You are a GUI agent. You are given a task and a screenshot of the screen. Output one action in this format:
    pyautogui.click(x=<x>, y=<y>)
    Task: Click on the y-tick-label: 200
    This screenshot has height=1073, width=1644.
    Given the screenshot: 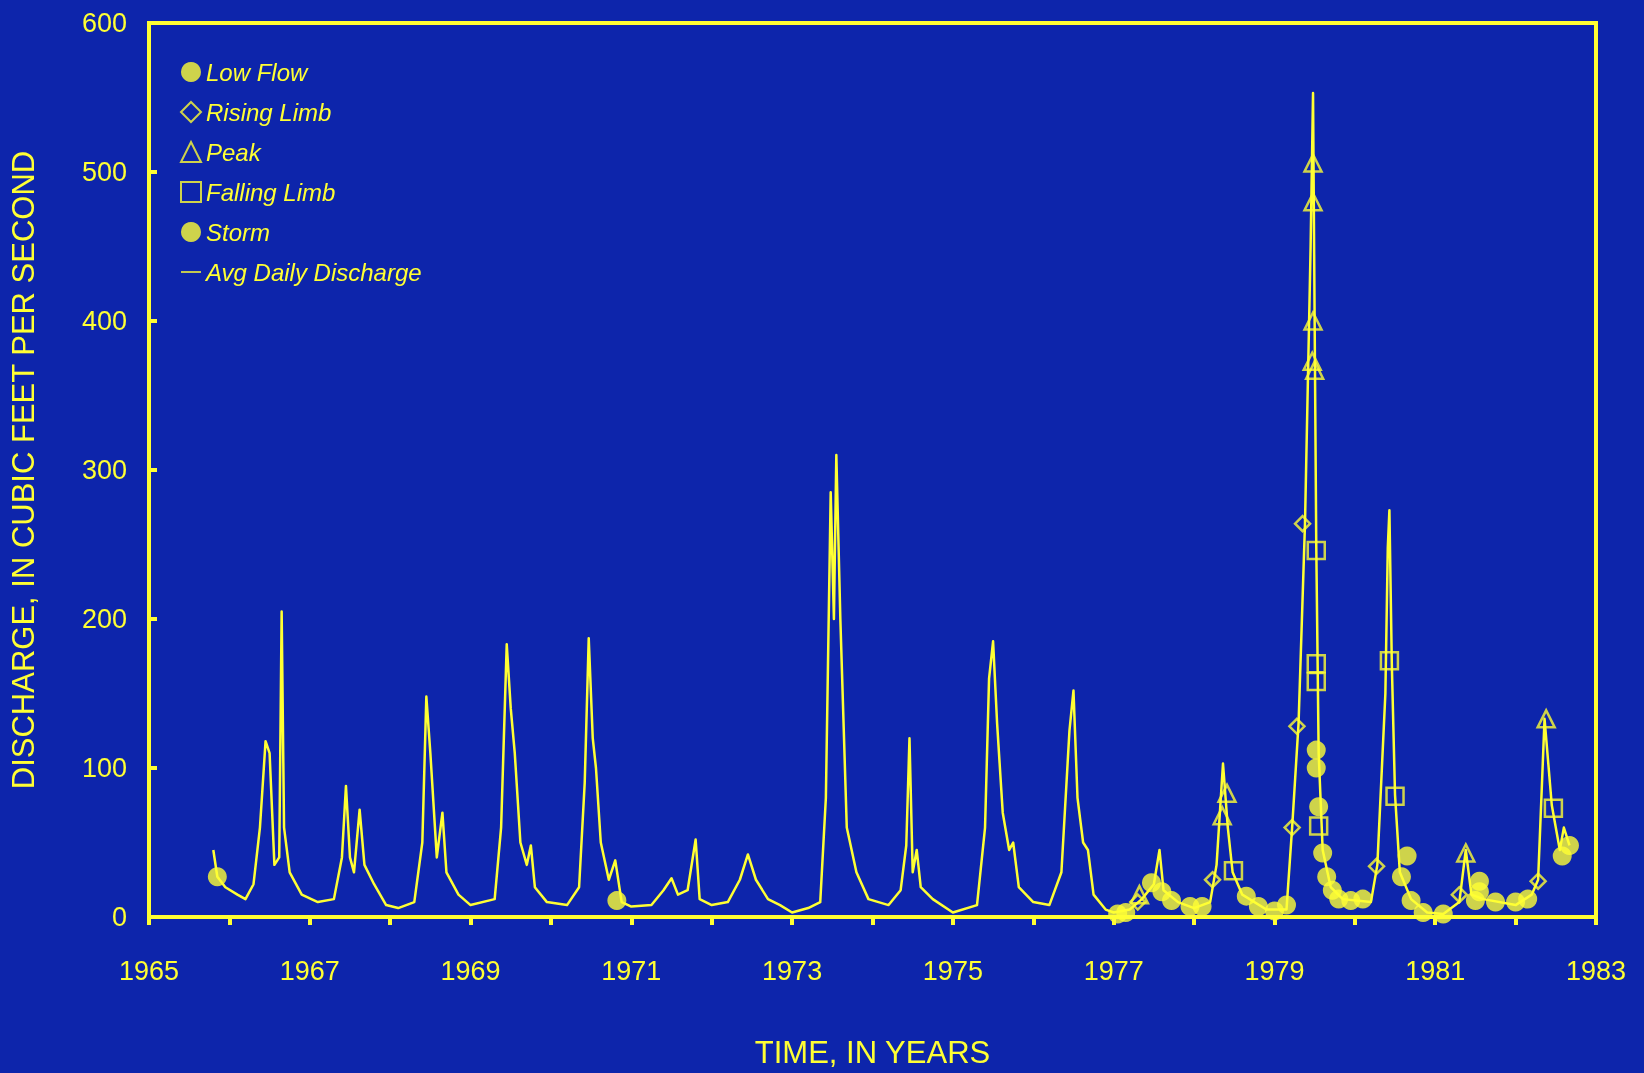 What is the action you would take?
    pyautogui.click(x=104, y=619)
    